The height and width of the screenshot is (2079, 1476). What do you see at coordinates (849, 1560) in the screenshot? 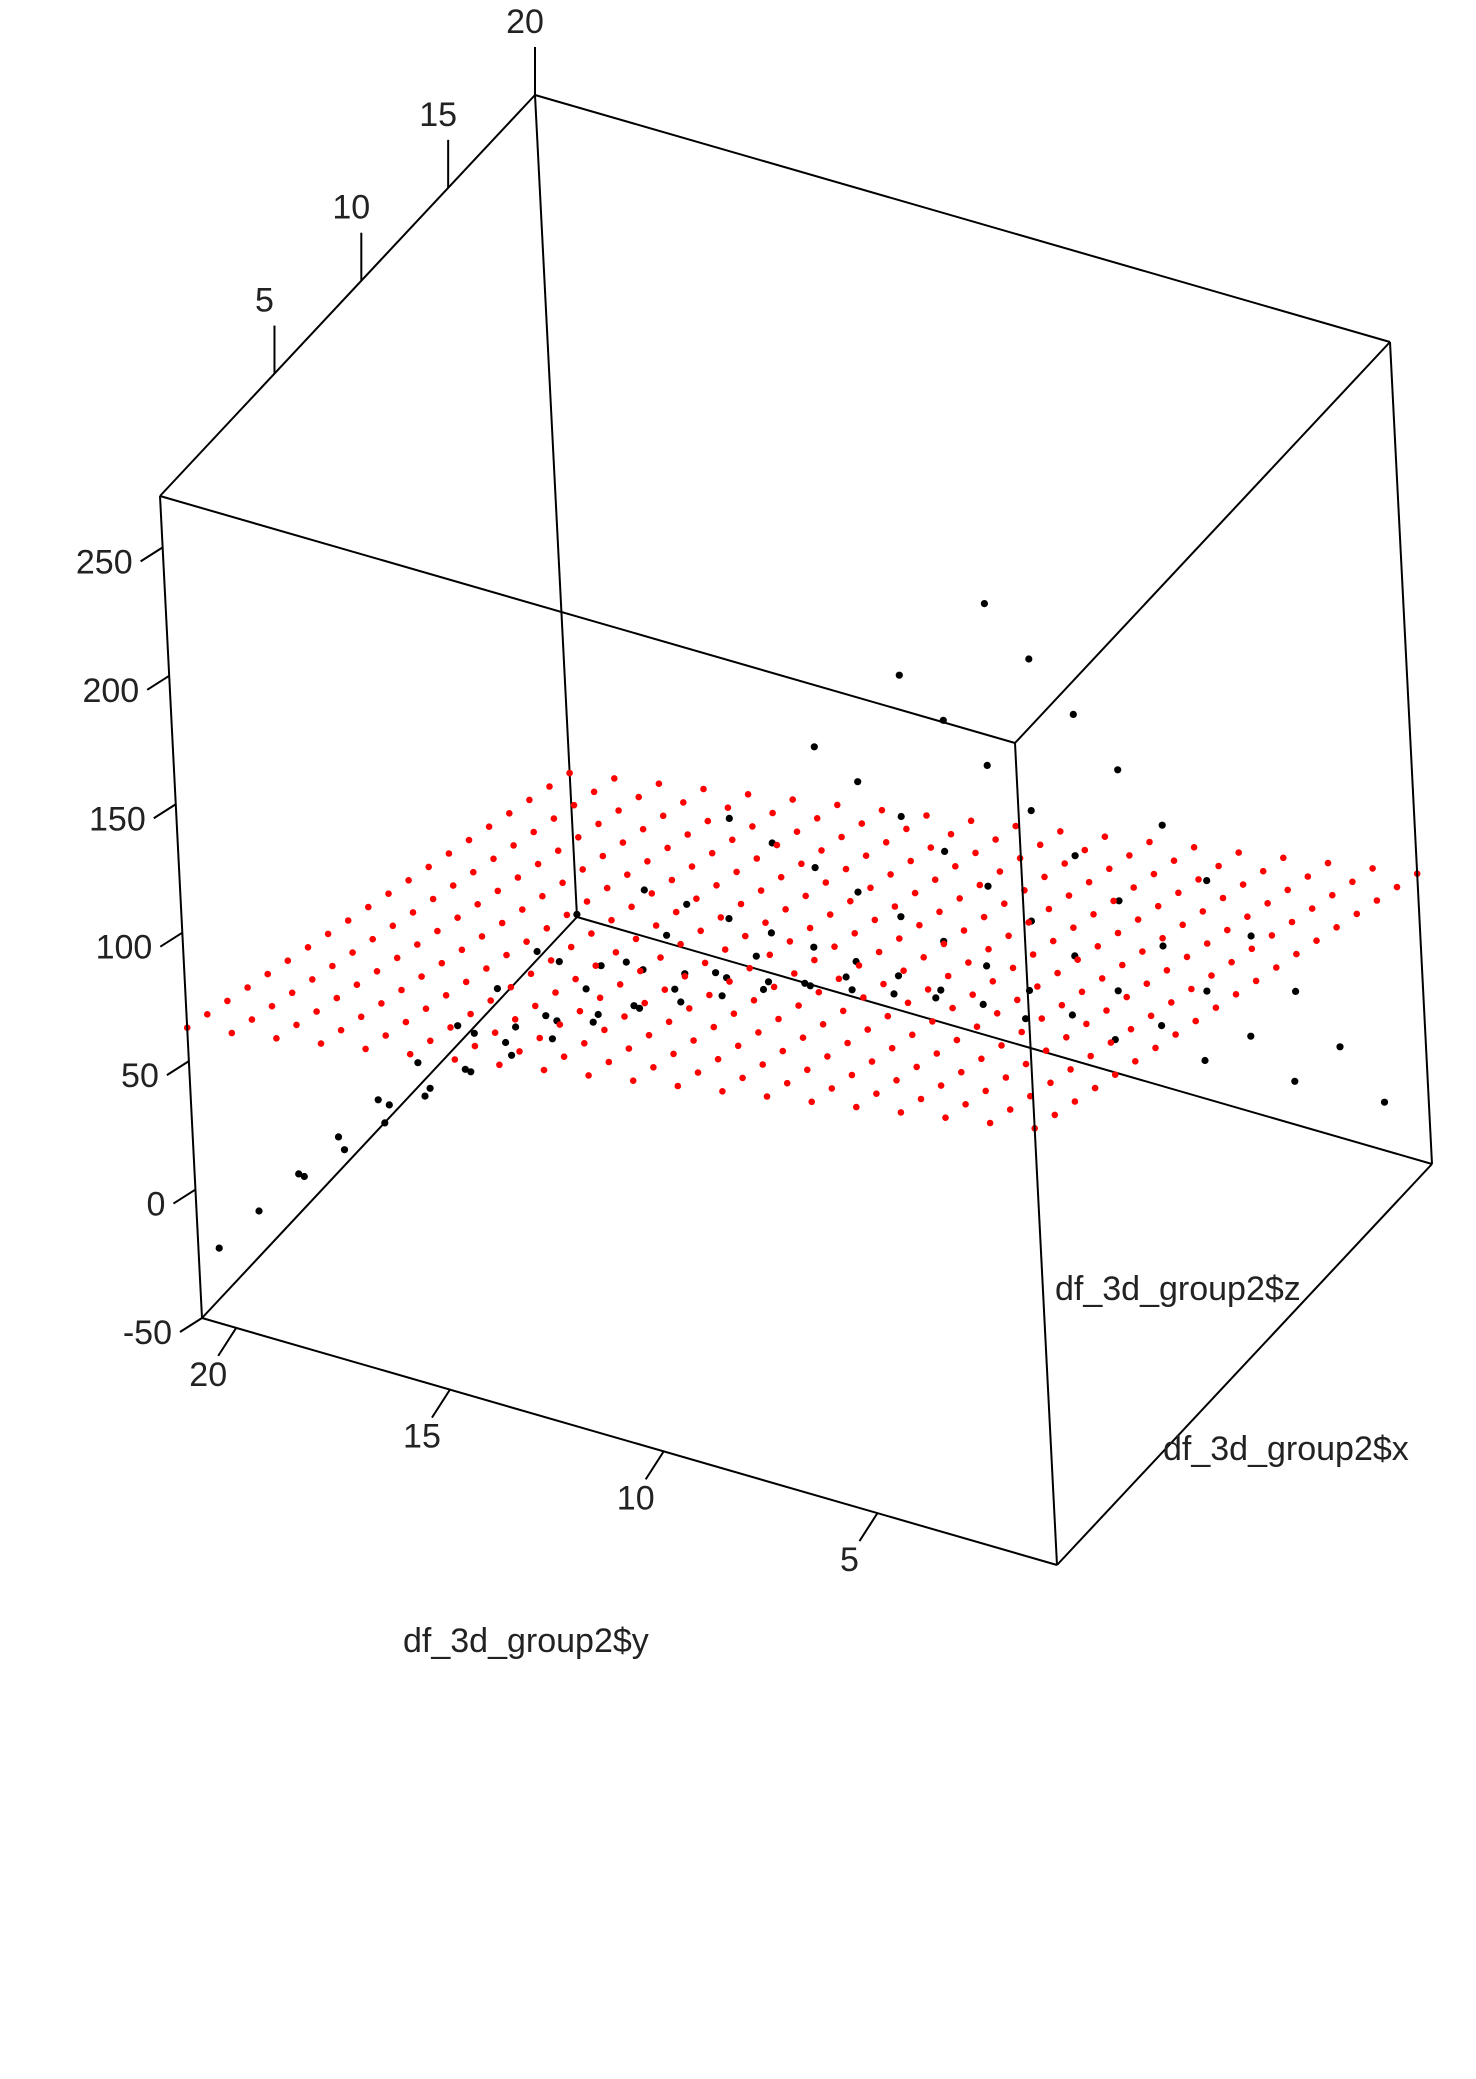
I see `y-tick-label: 5` at bounding box center [849, 1560].